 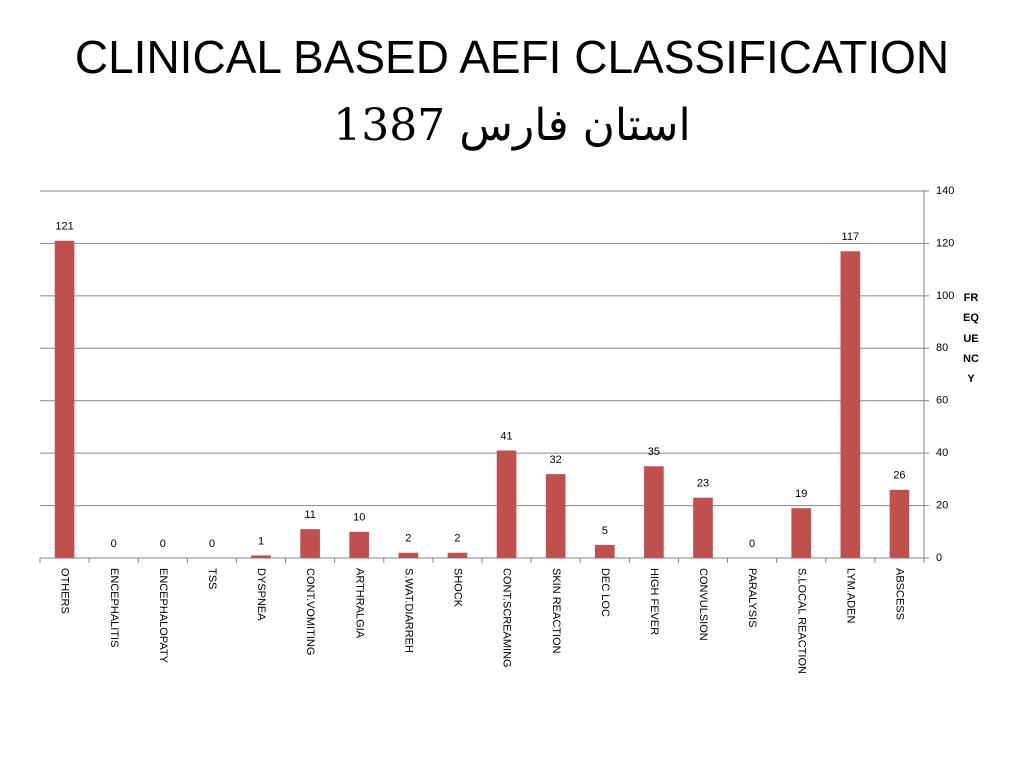 What do you see at coordinates (458, 588) in the screenshot?
I see `x-tick-label: SHOCK` at bounding box center [458, 588].